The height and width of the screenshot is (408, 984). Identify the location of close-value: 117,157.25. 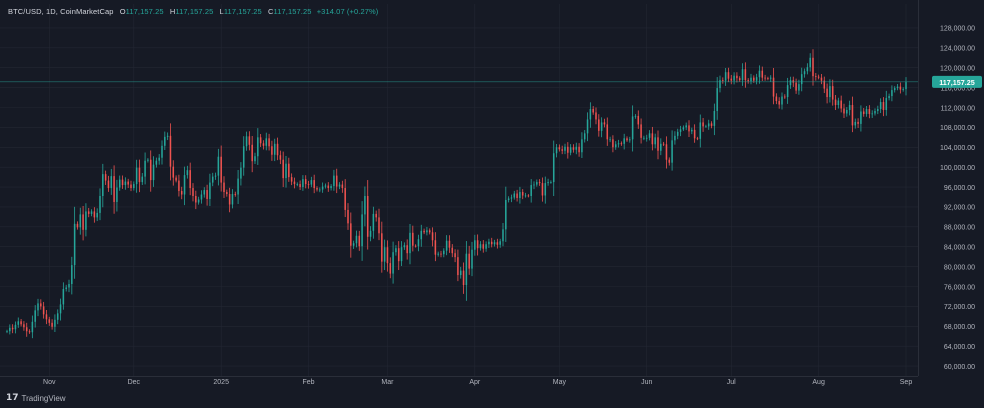
(292, 11).